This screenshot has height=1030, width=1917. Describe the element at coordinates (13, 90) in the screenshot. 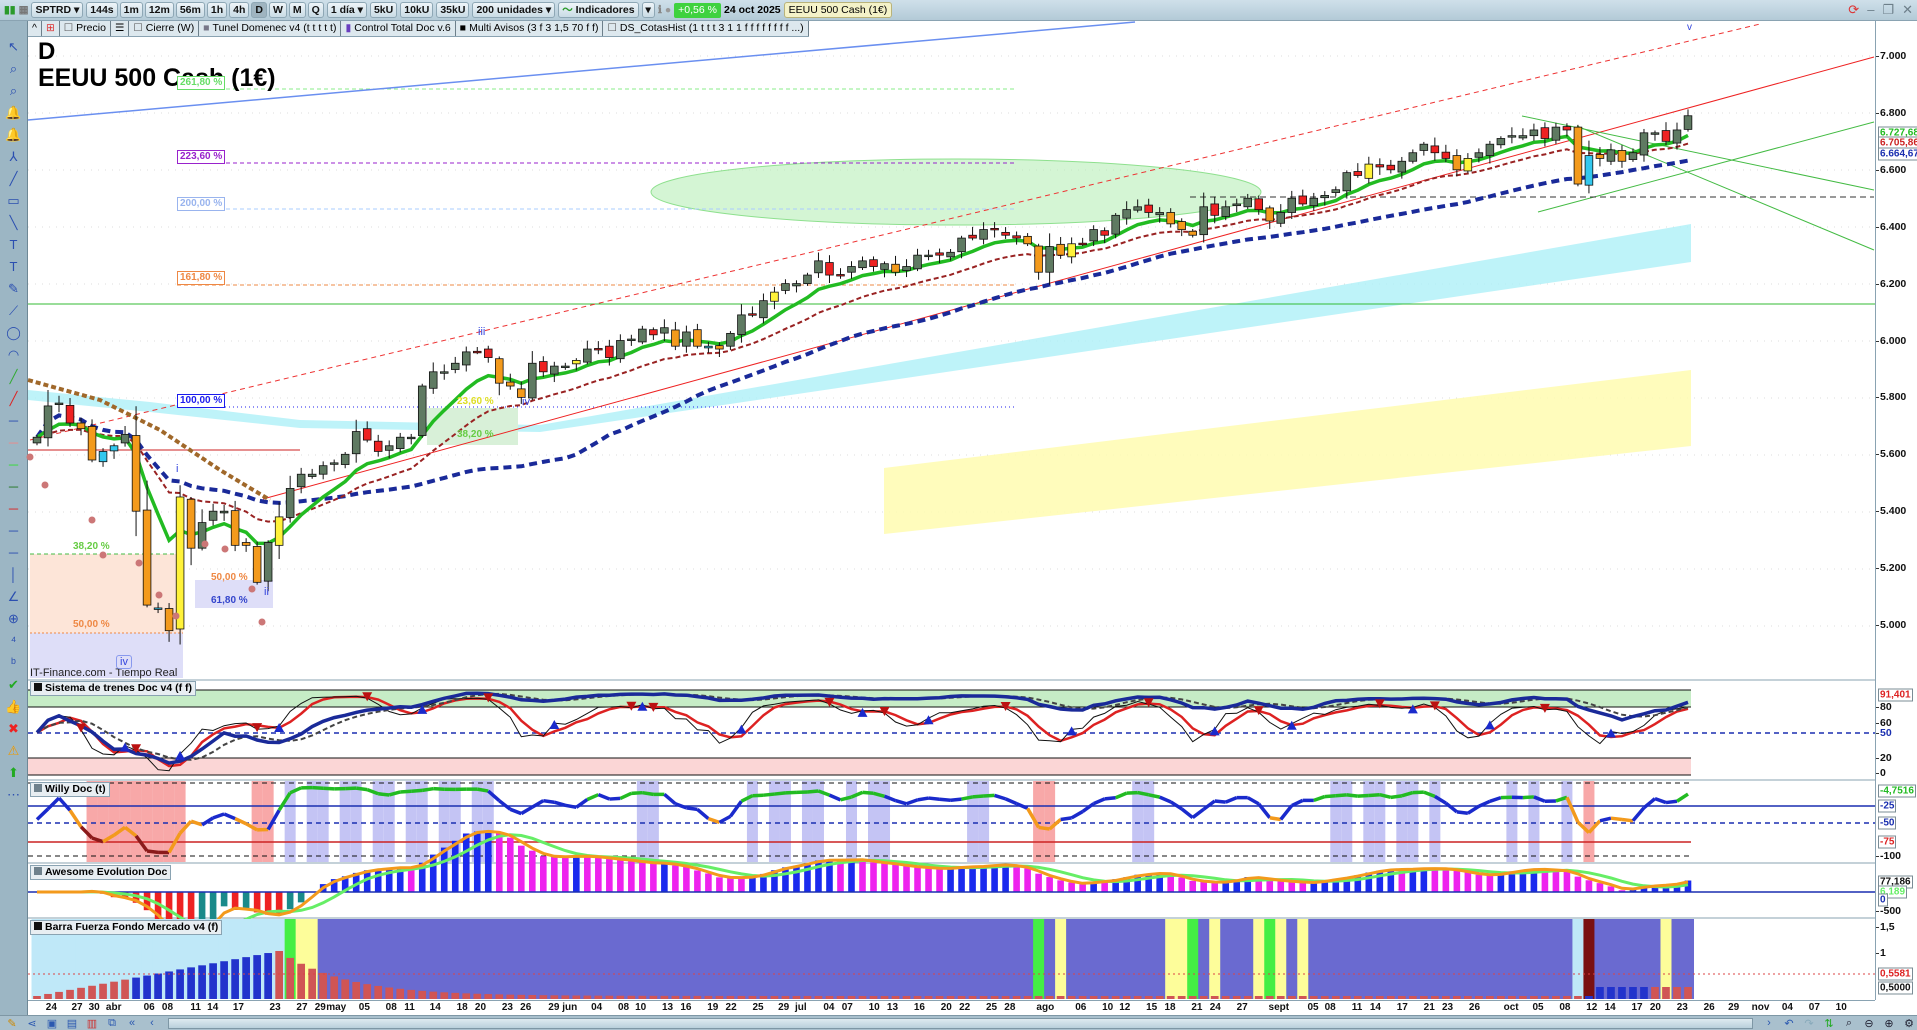

I see `zoom-area-tool-icon: ⌕` at that location.